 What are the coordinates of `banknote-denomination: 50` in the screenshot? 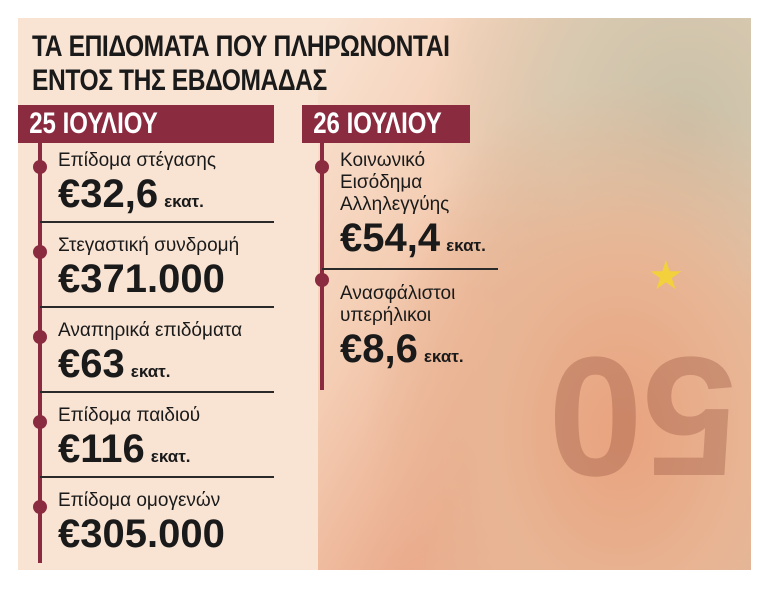 It's located at (643, 416).